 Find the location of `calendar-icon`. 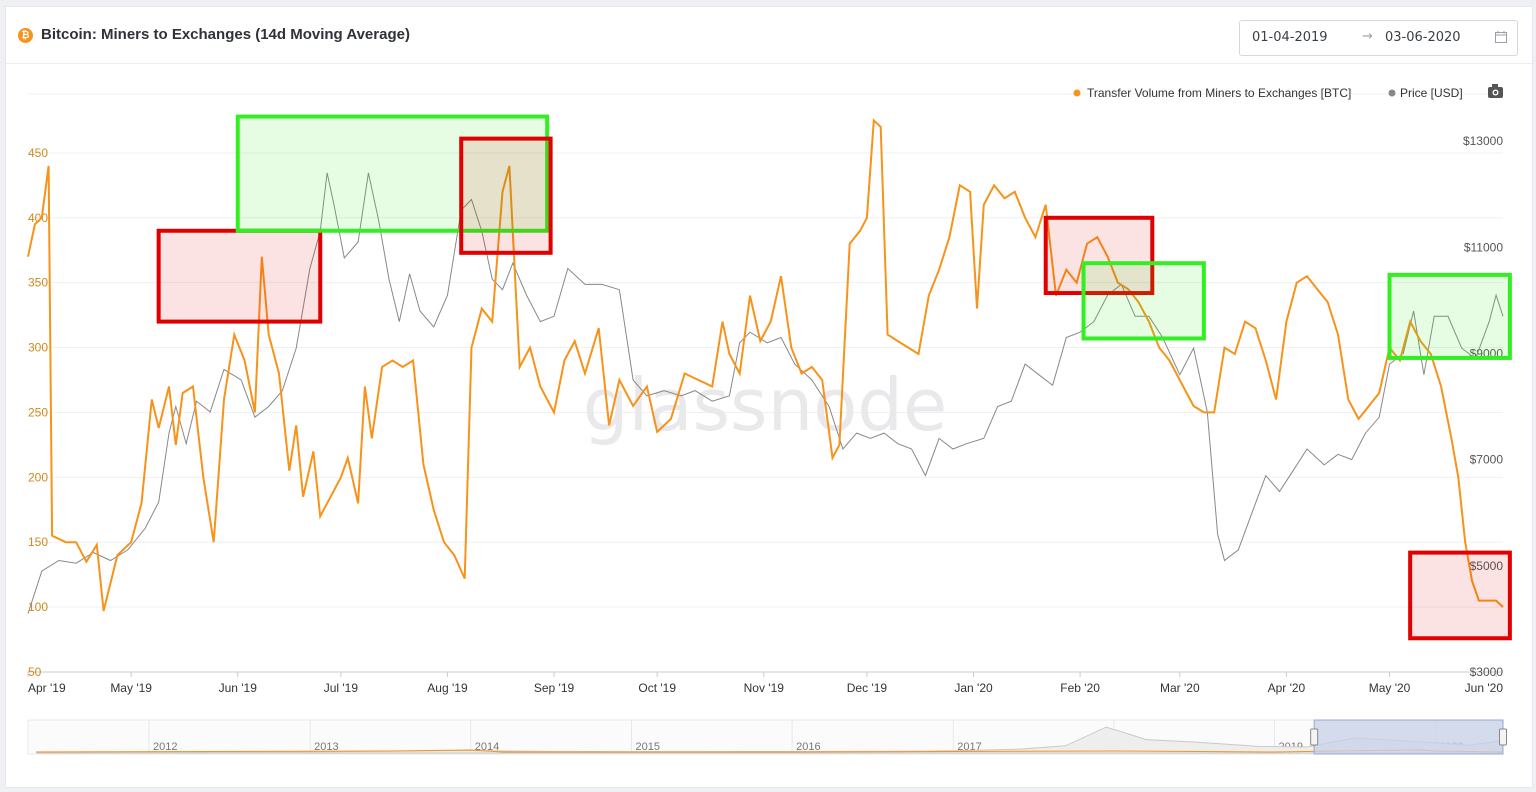

calendar-icon is located at coordinates (1501, 37).